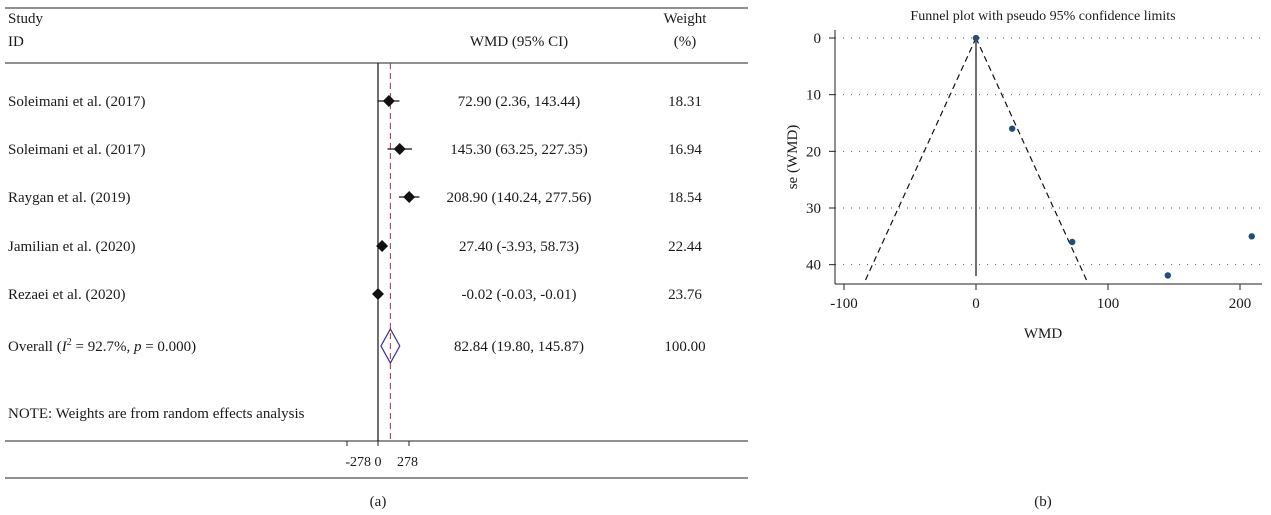  Describe the element at coordinates (684, 347) in the screenshot. I see `overall-weight: 100.00` at that location.